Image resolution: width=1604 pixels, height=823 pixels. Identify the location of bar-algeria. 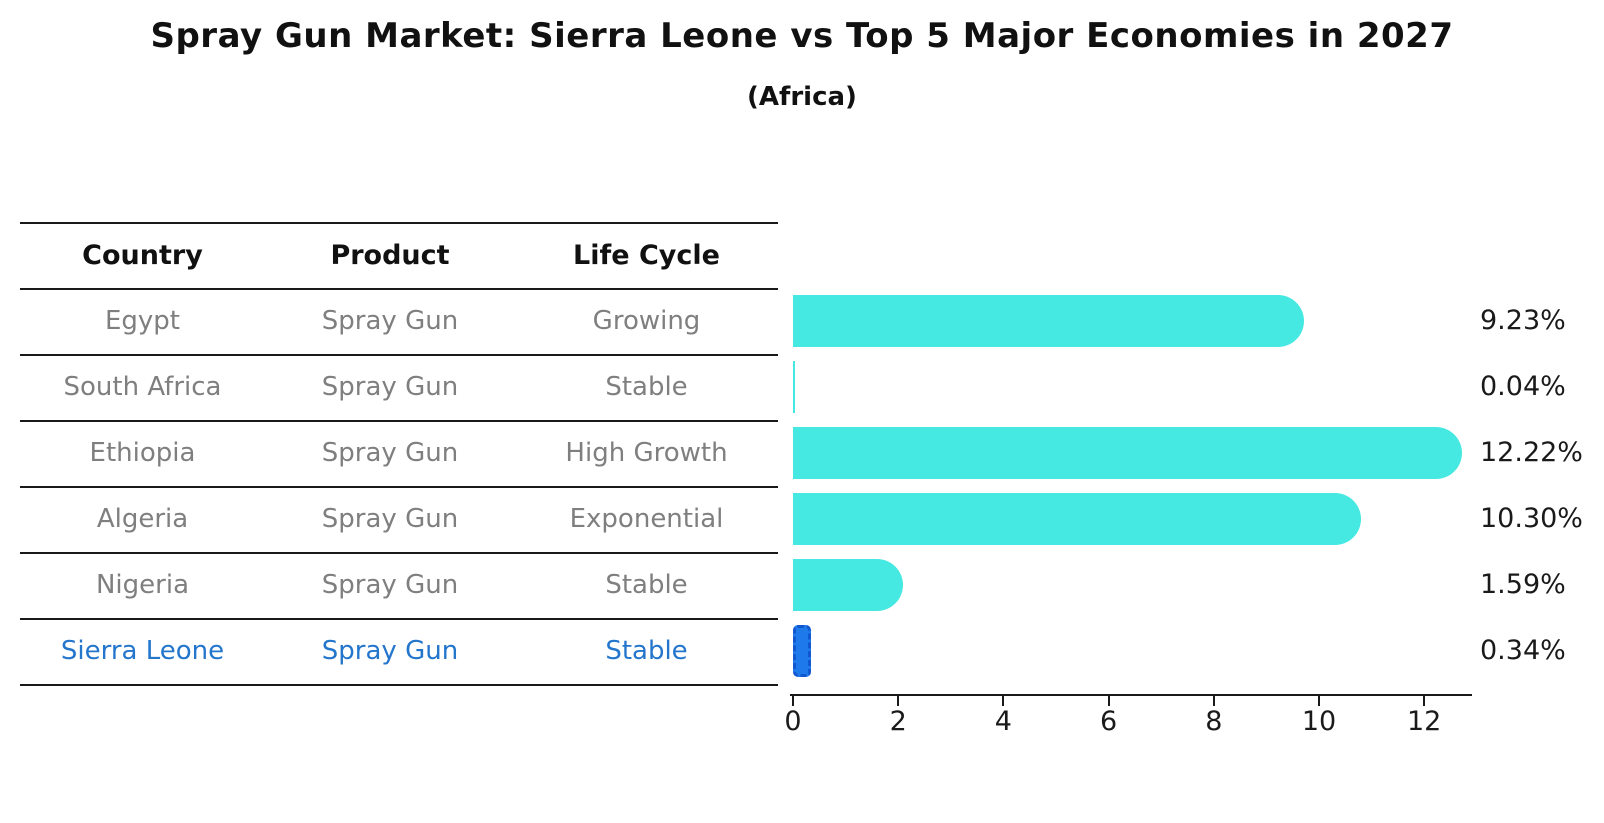
(1077, 519).